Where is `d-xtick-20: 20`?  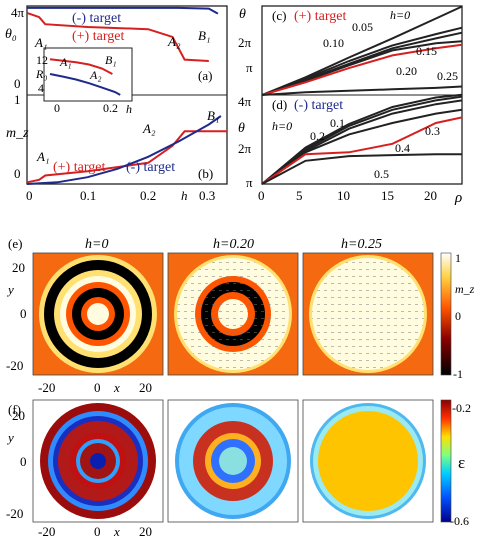
d-xtick-20: 20 is located at coordinates (430, 195).